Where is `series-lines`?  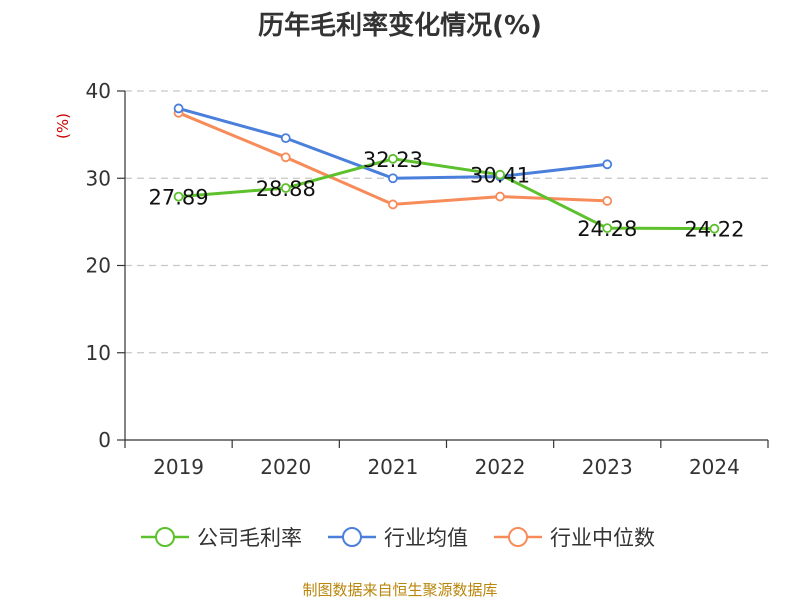
series-lines is located at coordinates (446, 168).